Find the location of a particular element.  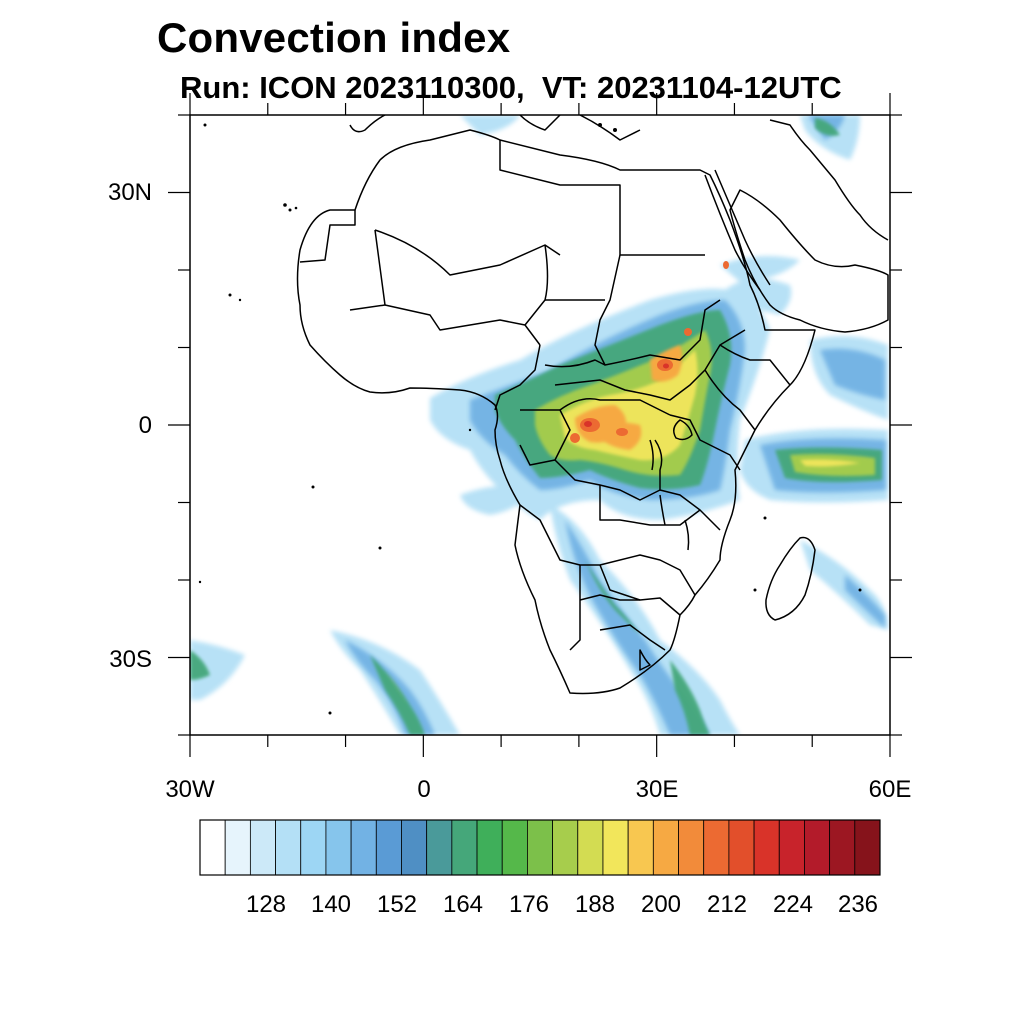

x-tick-label: 60E is located at coordinates (890, 789).